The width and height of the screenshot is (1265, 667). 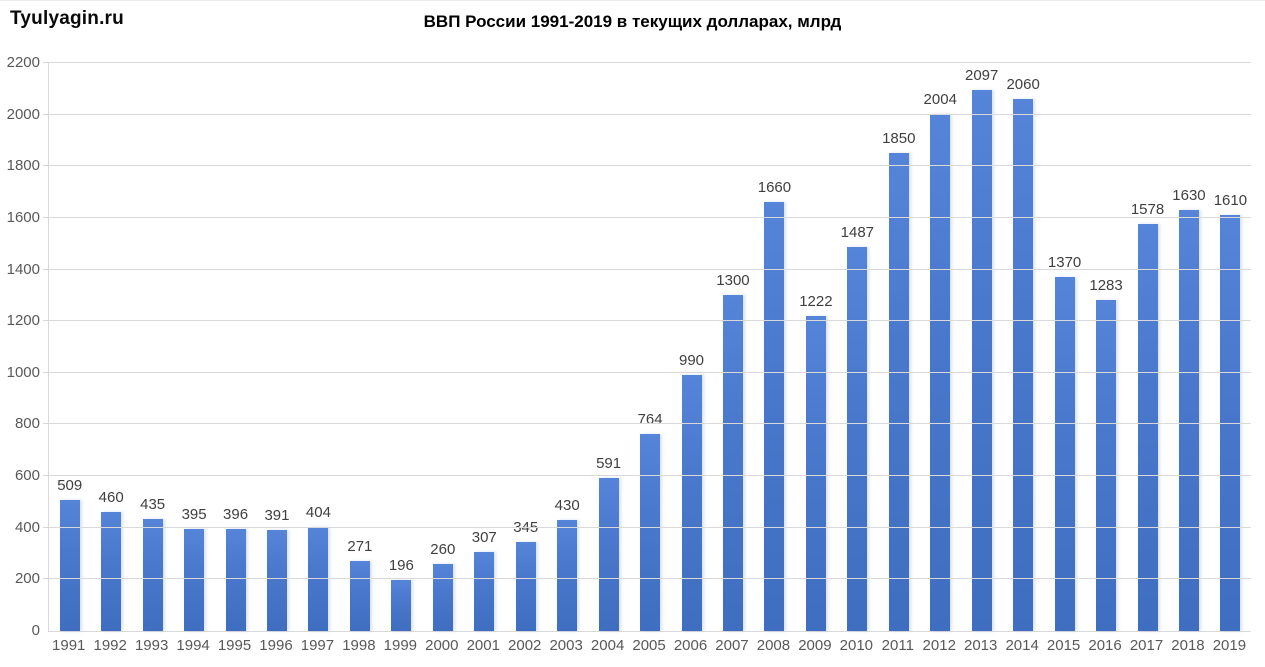 I want to click on x-tick-label: 2015, so click(x=1063, y=645).